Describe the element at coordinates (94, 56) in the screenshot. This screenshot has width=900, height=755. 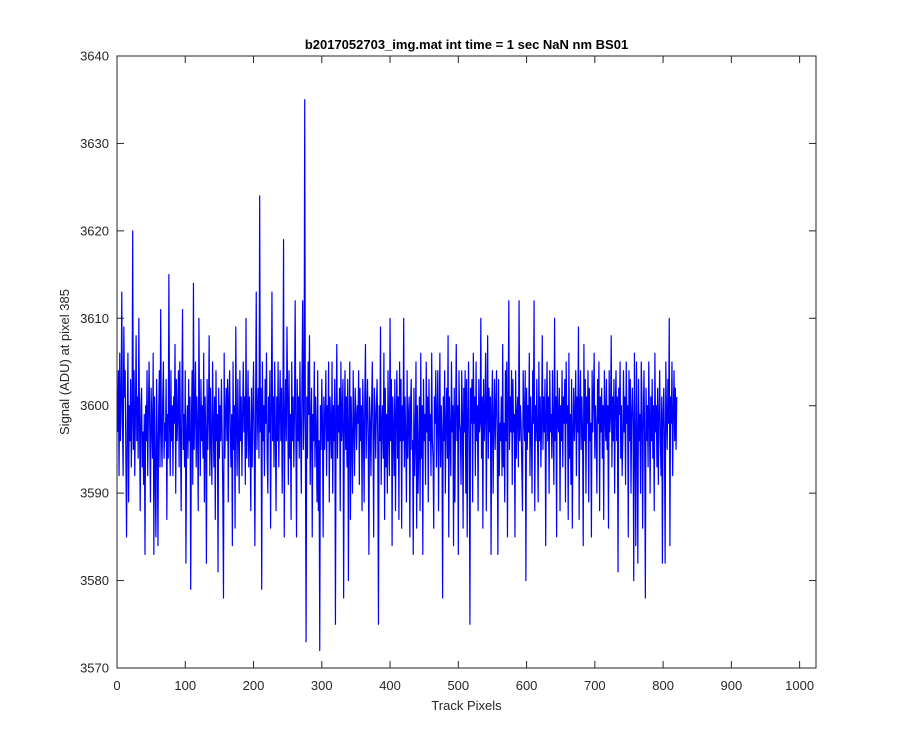
I see `y-tick-label: 3640` at that location.